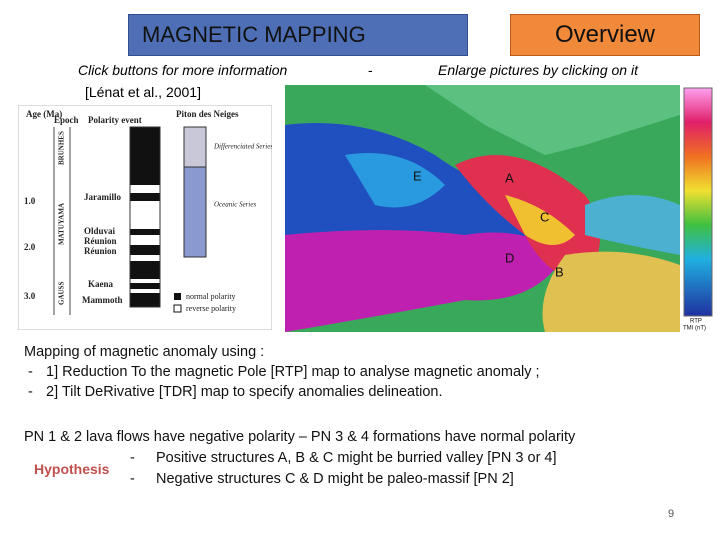 The image size is (720, 540). Describe the element at coordinates (698, 202) in the screenshot. I see `color-bar` at that location.